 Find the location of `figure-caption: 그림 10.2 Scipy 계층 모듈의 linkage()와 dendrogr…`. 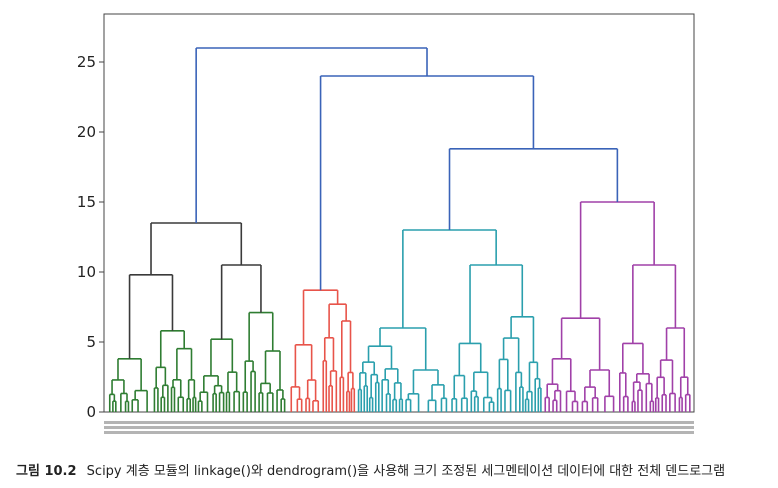

figure-caption: 그림 10.2 Scipy 계층 모듈의 linkage()와 dendrogr… is located at coordinates (396, 469).